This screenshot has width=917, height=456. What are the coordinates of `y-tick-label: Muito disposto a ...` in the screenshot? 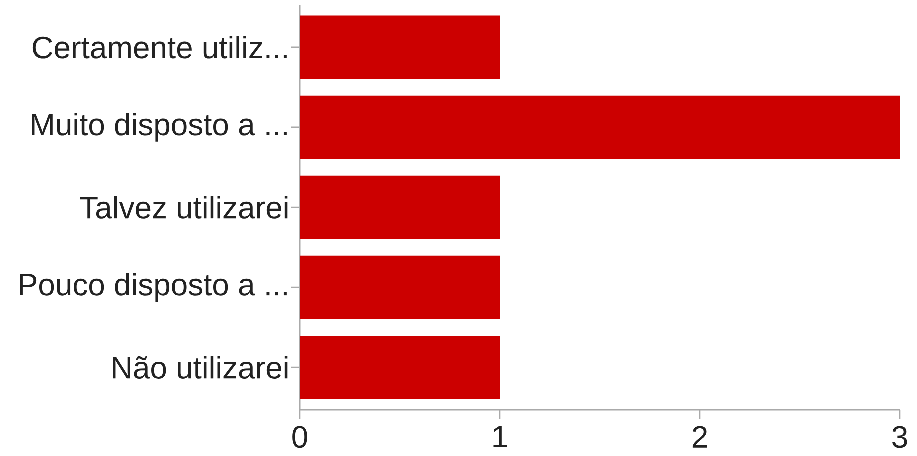 It's located at (159, 127).